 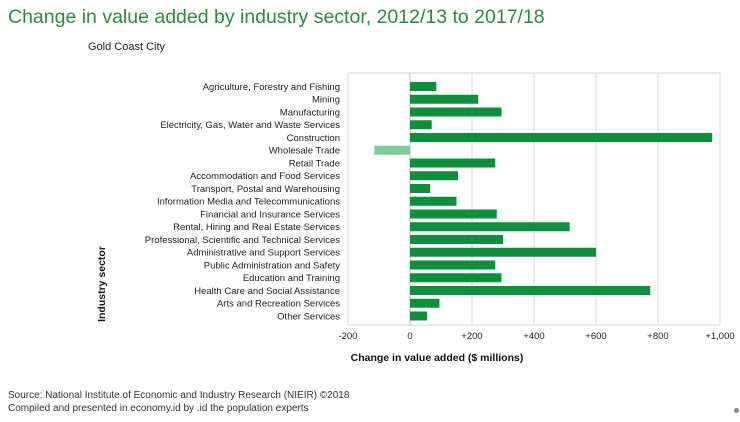 I want to click on status-dot, so click(x=736, y=410).